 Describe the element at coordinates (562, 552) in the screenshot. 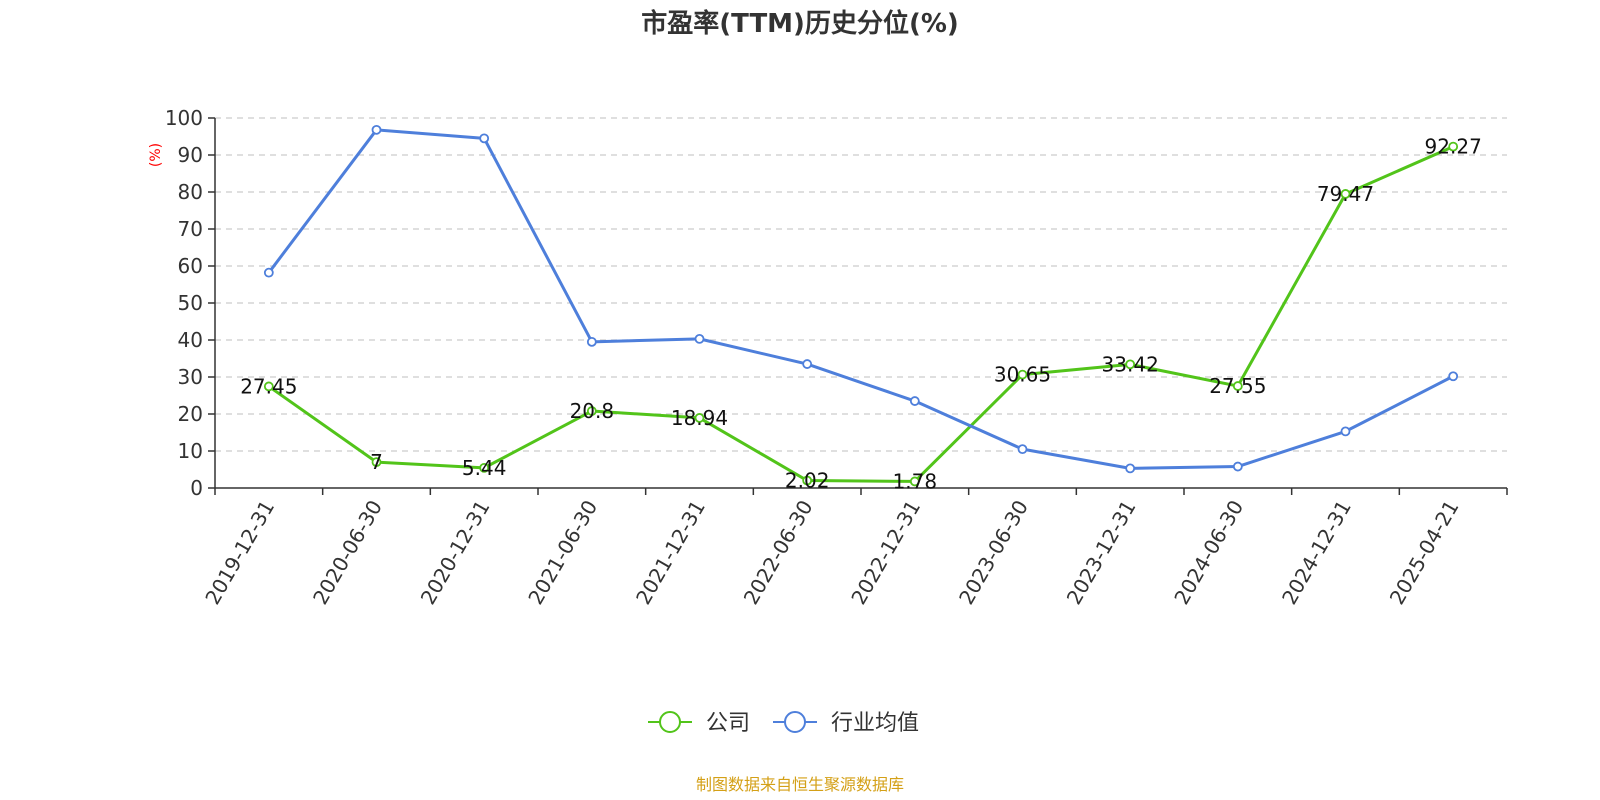

I see `x-tick-label: 2021-06-30` at that location.